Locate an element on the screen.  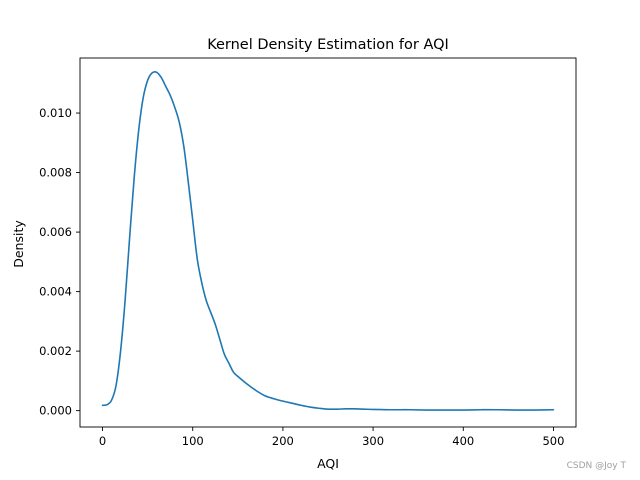
x-tick-label: 0 is located at coordinates (102, 441).